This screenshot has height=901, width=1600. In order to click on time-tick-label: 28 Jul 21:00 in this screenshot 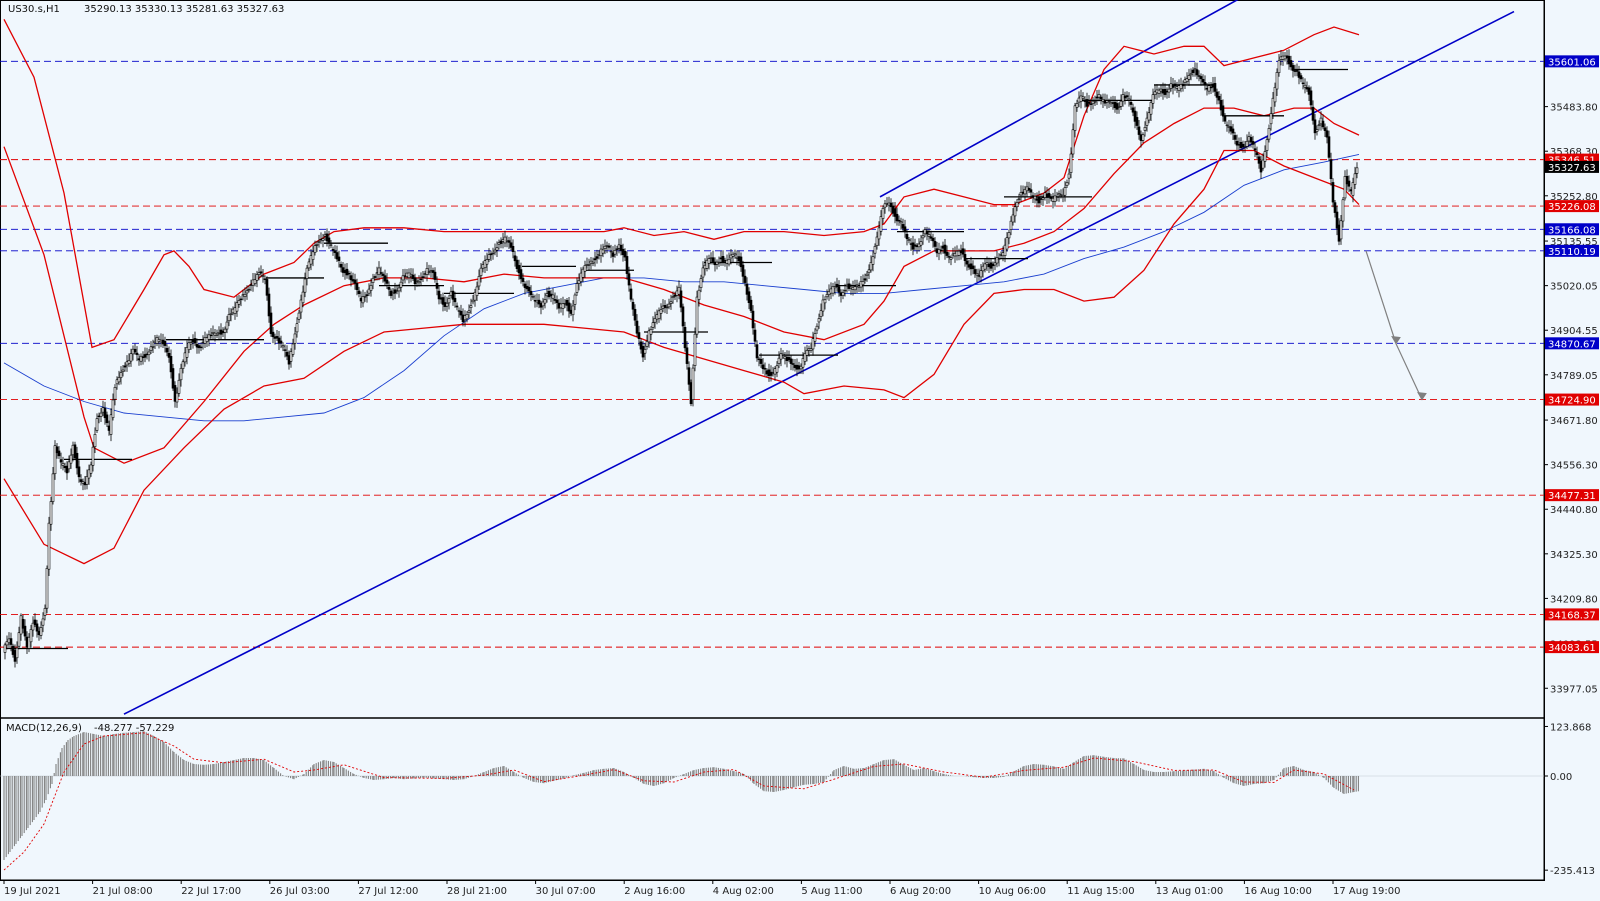, I will do `click(477, 891)`.